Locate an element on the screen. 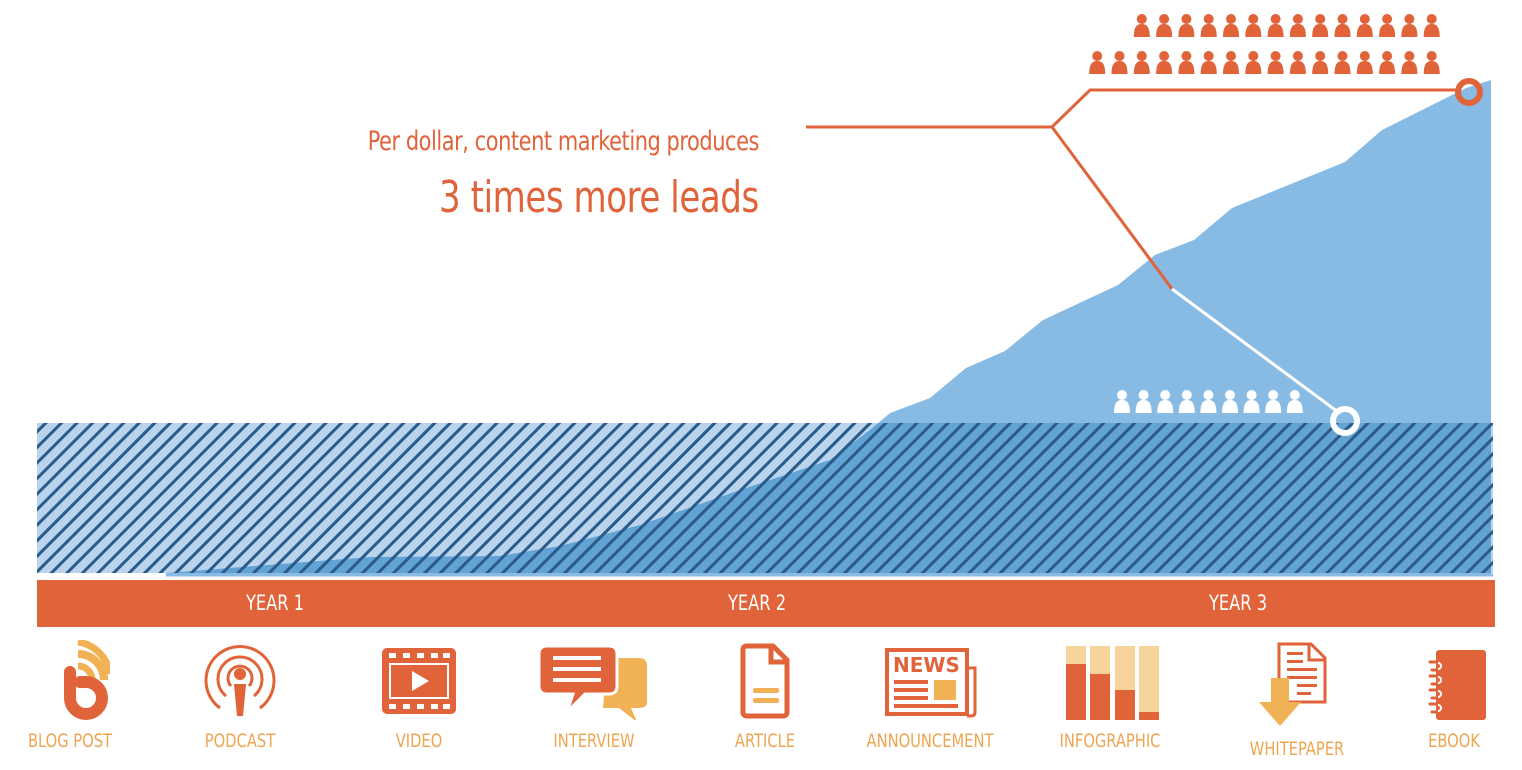 The image size is (1522, 770). content-type-video: VIDEO is located at coordinates (419, 696).